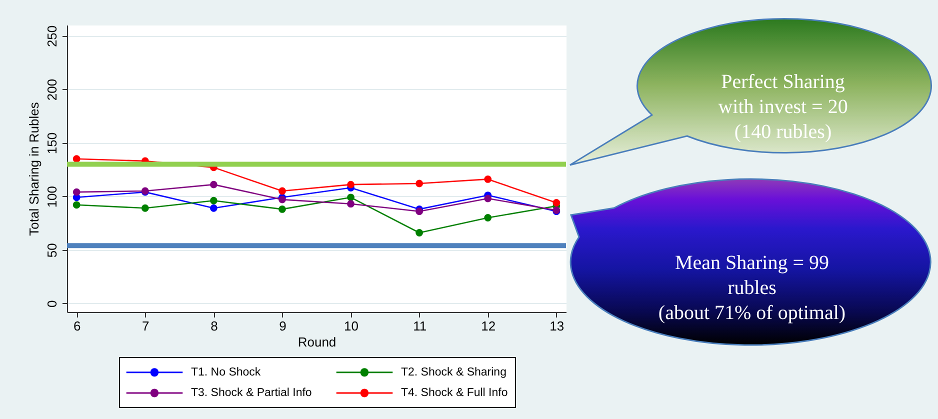 This screenshot has height=419, width=938. Describe the element at coordinates (251, 393) in the screenshot. I see `legend-label: T3. Shock & Partial Info` at that location.